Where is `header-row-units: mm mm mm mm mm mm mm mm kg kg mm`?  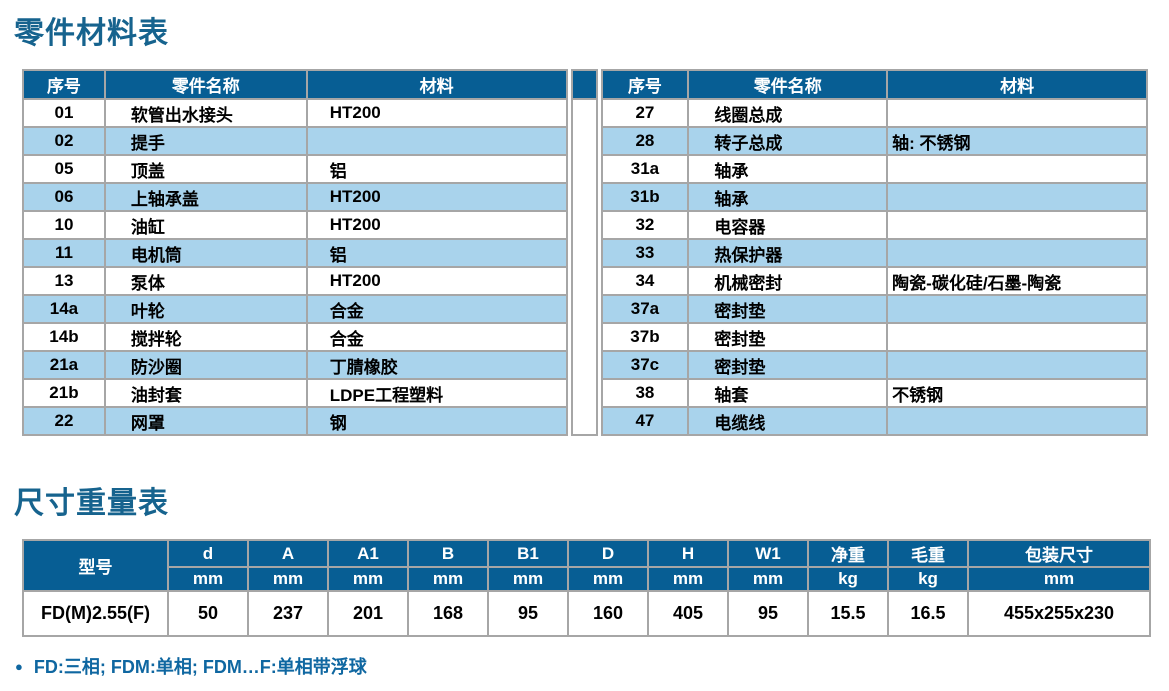
header-row-units: mm mm mm mm mm mm mm mm kg kg mm is located at coordinates (587, 579).